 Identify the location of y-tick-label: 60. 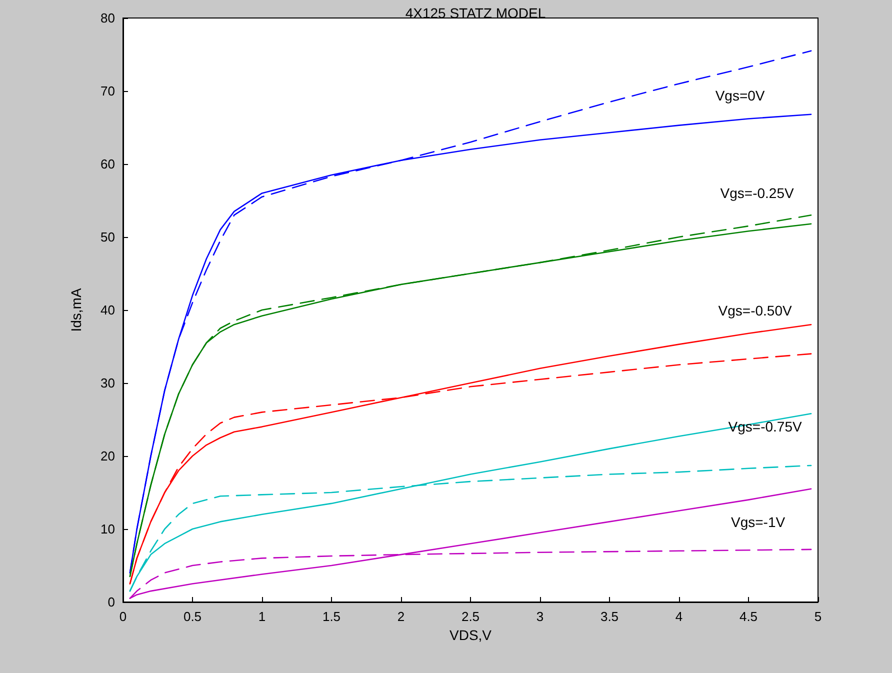
(107, 164).